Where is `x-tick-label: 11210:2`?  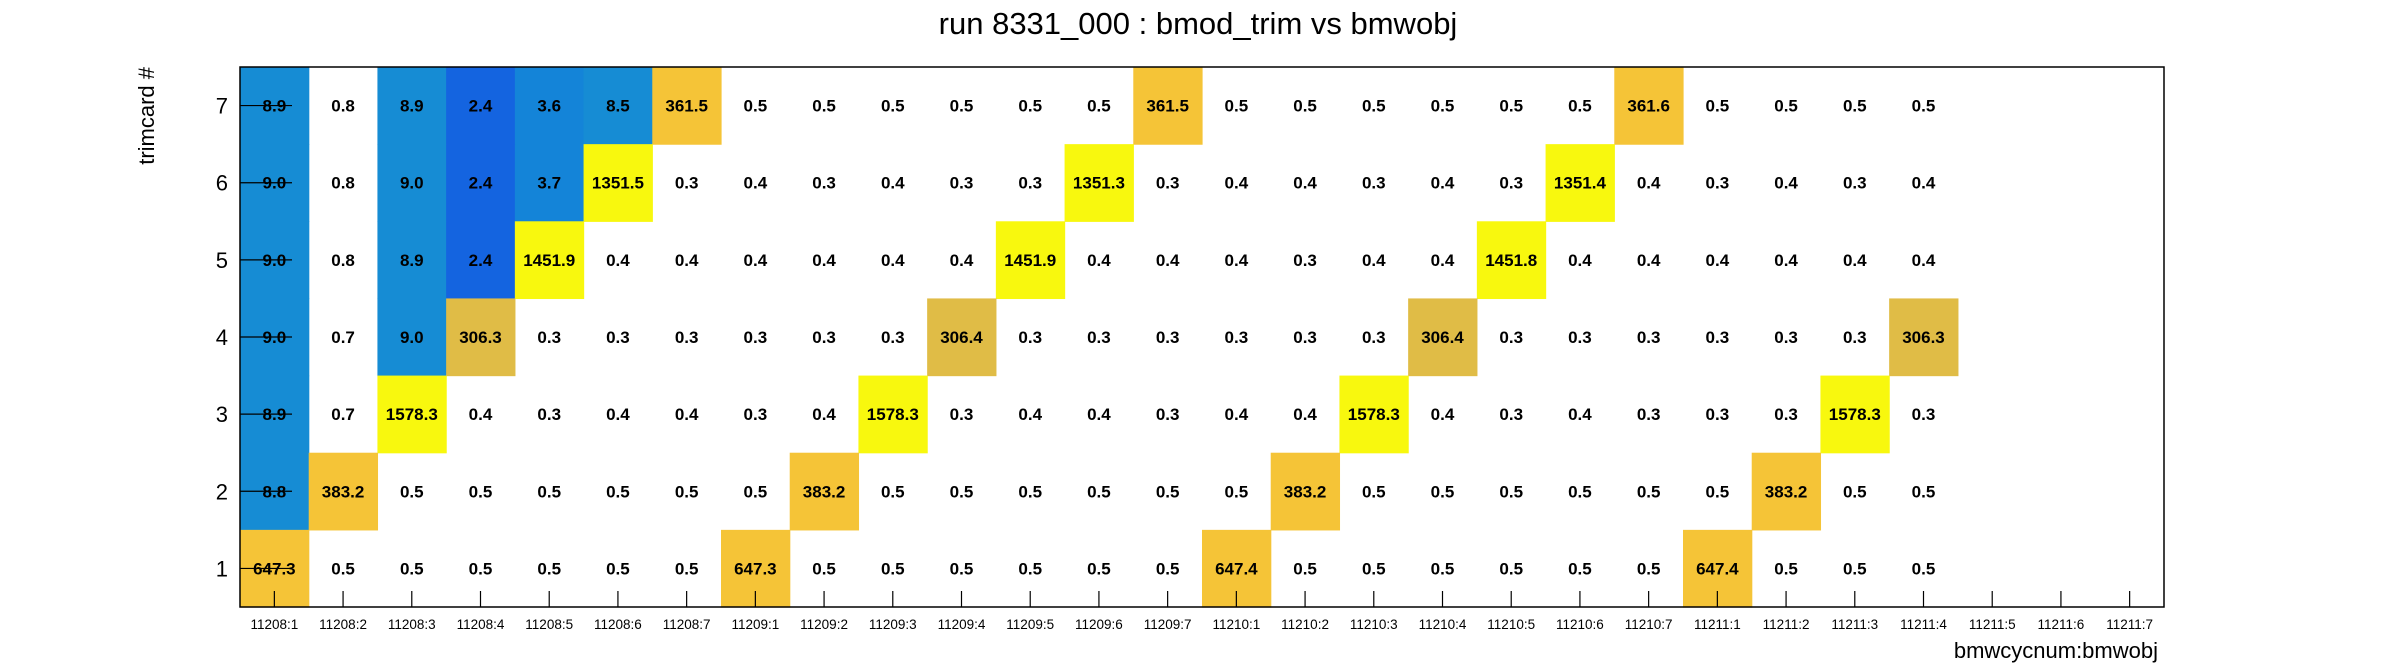 x-tick-label: 11210:2 is located at coordinates (1305, 624).